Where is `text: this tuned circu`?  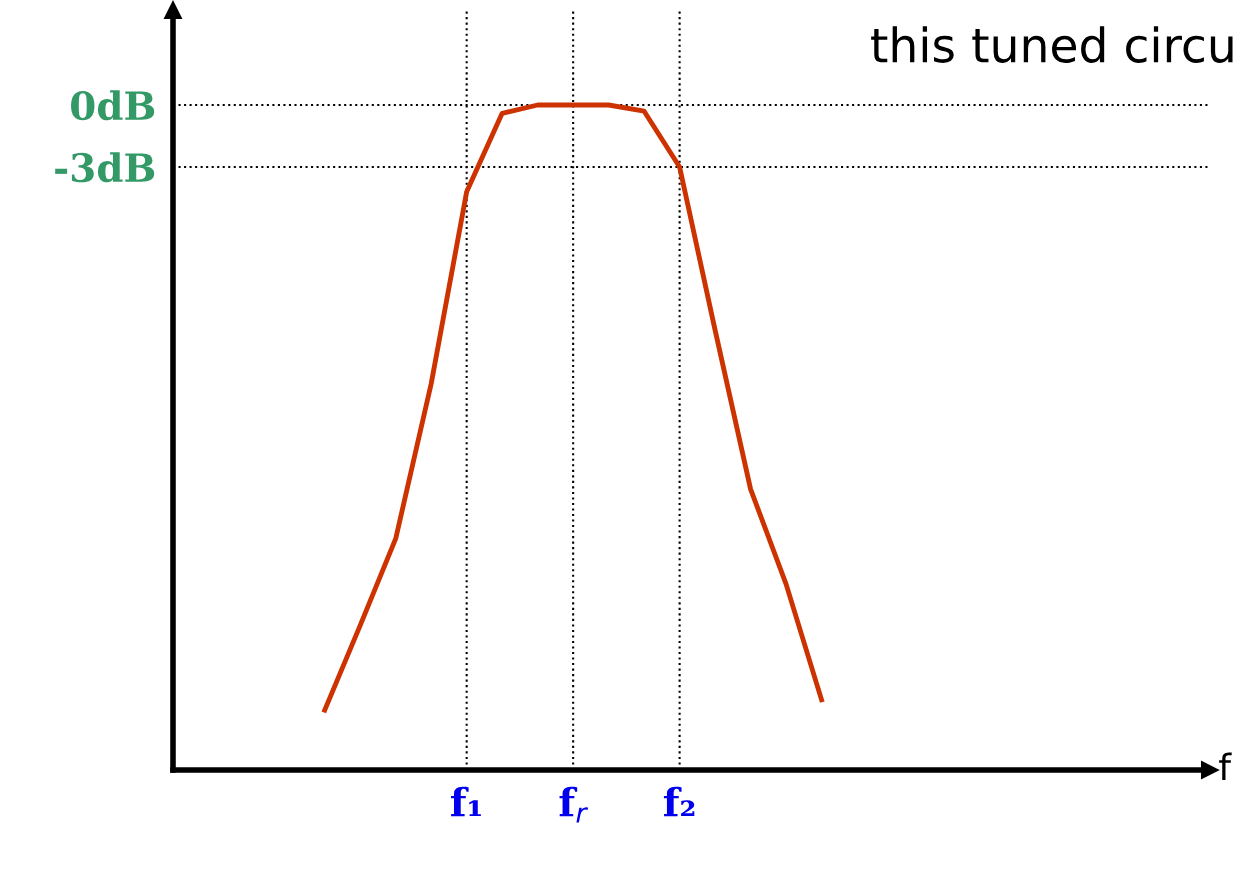 text: this tuned circu is located at coordinates (1052, 44).